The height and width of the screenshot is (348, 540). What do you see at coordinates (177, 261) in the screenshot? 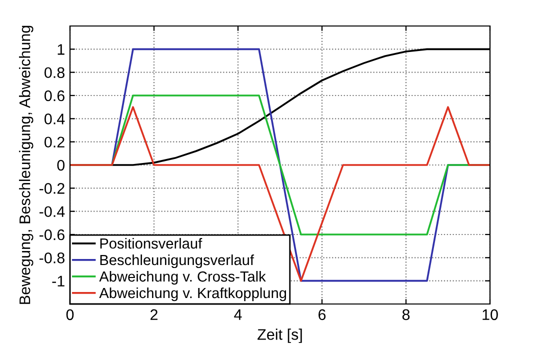
I see `legend-label: Beschleunigungsverlauf` at bounding box center [177, 261].